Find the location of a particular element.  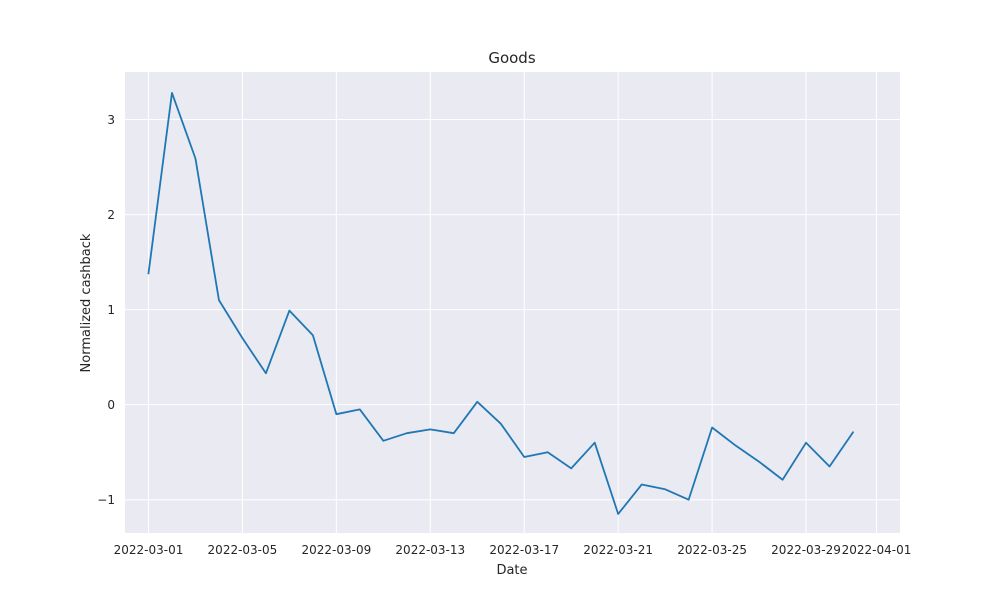

y-tick-labels: −1 0 1 2 3 is located at coordinates (106, 310).